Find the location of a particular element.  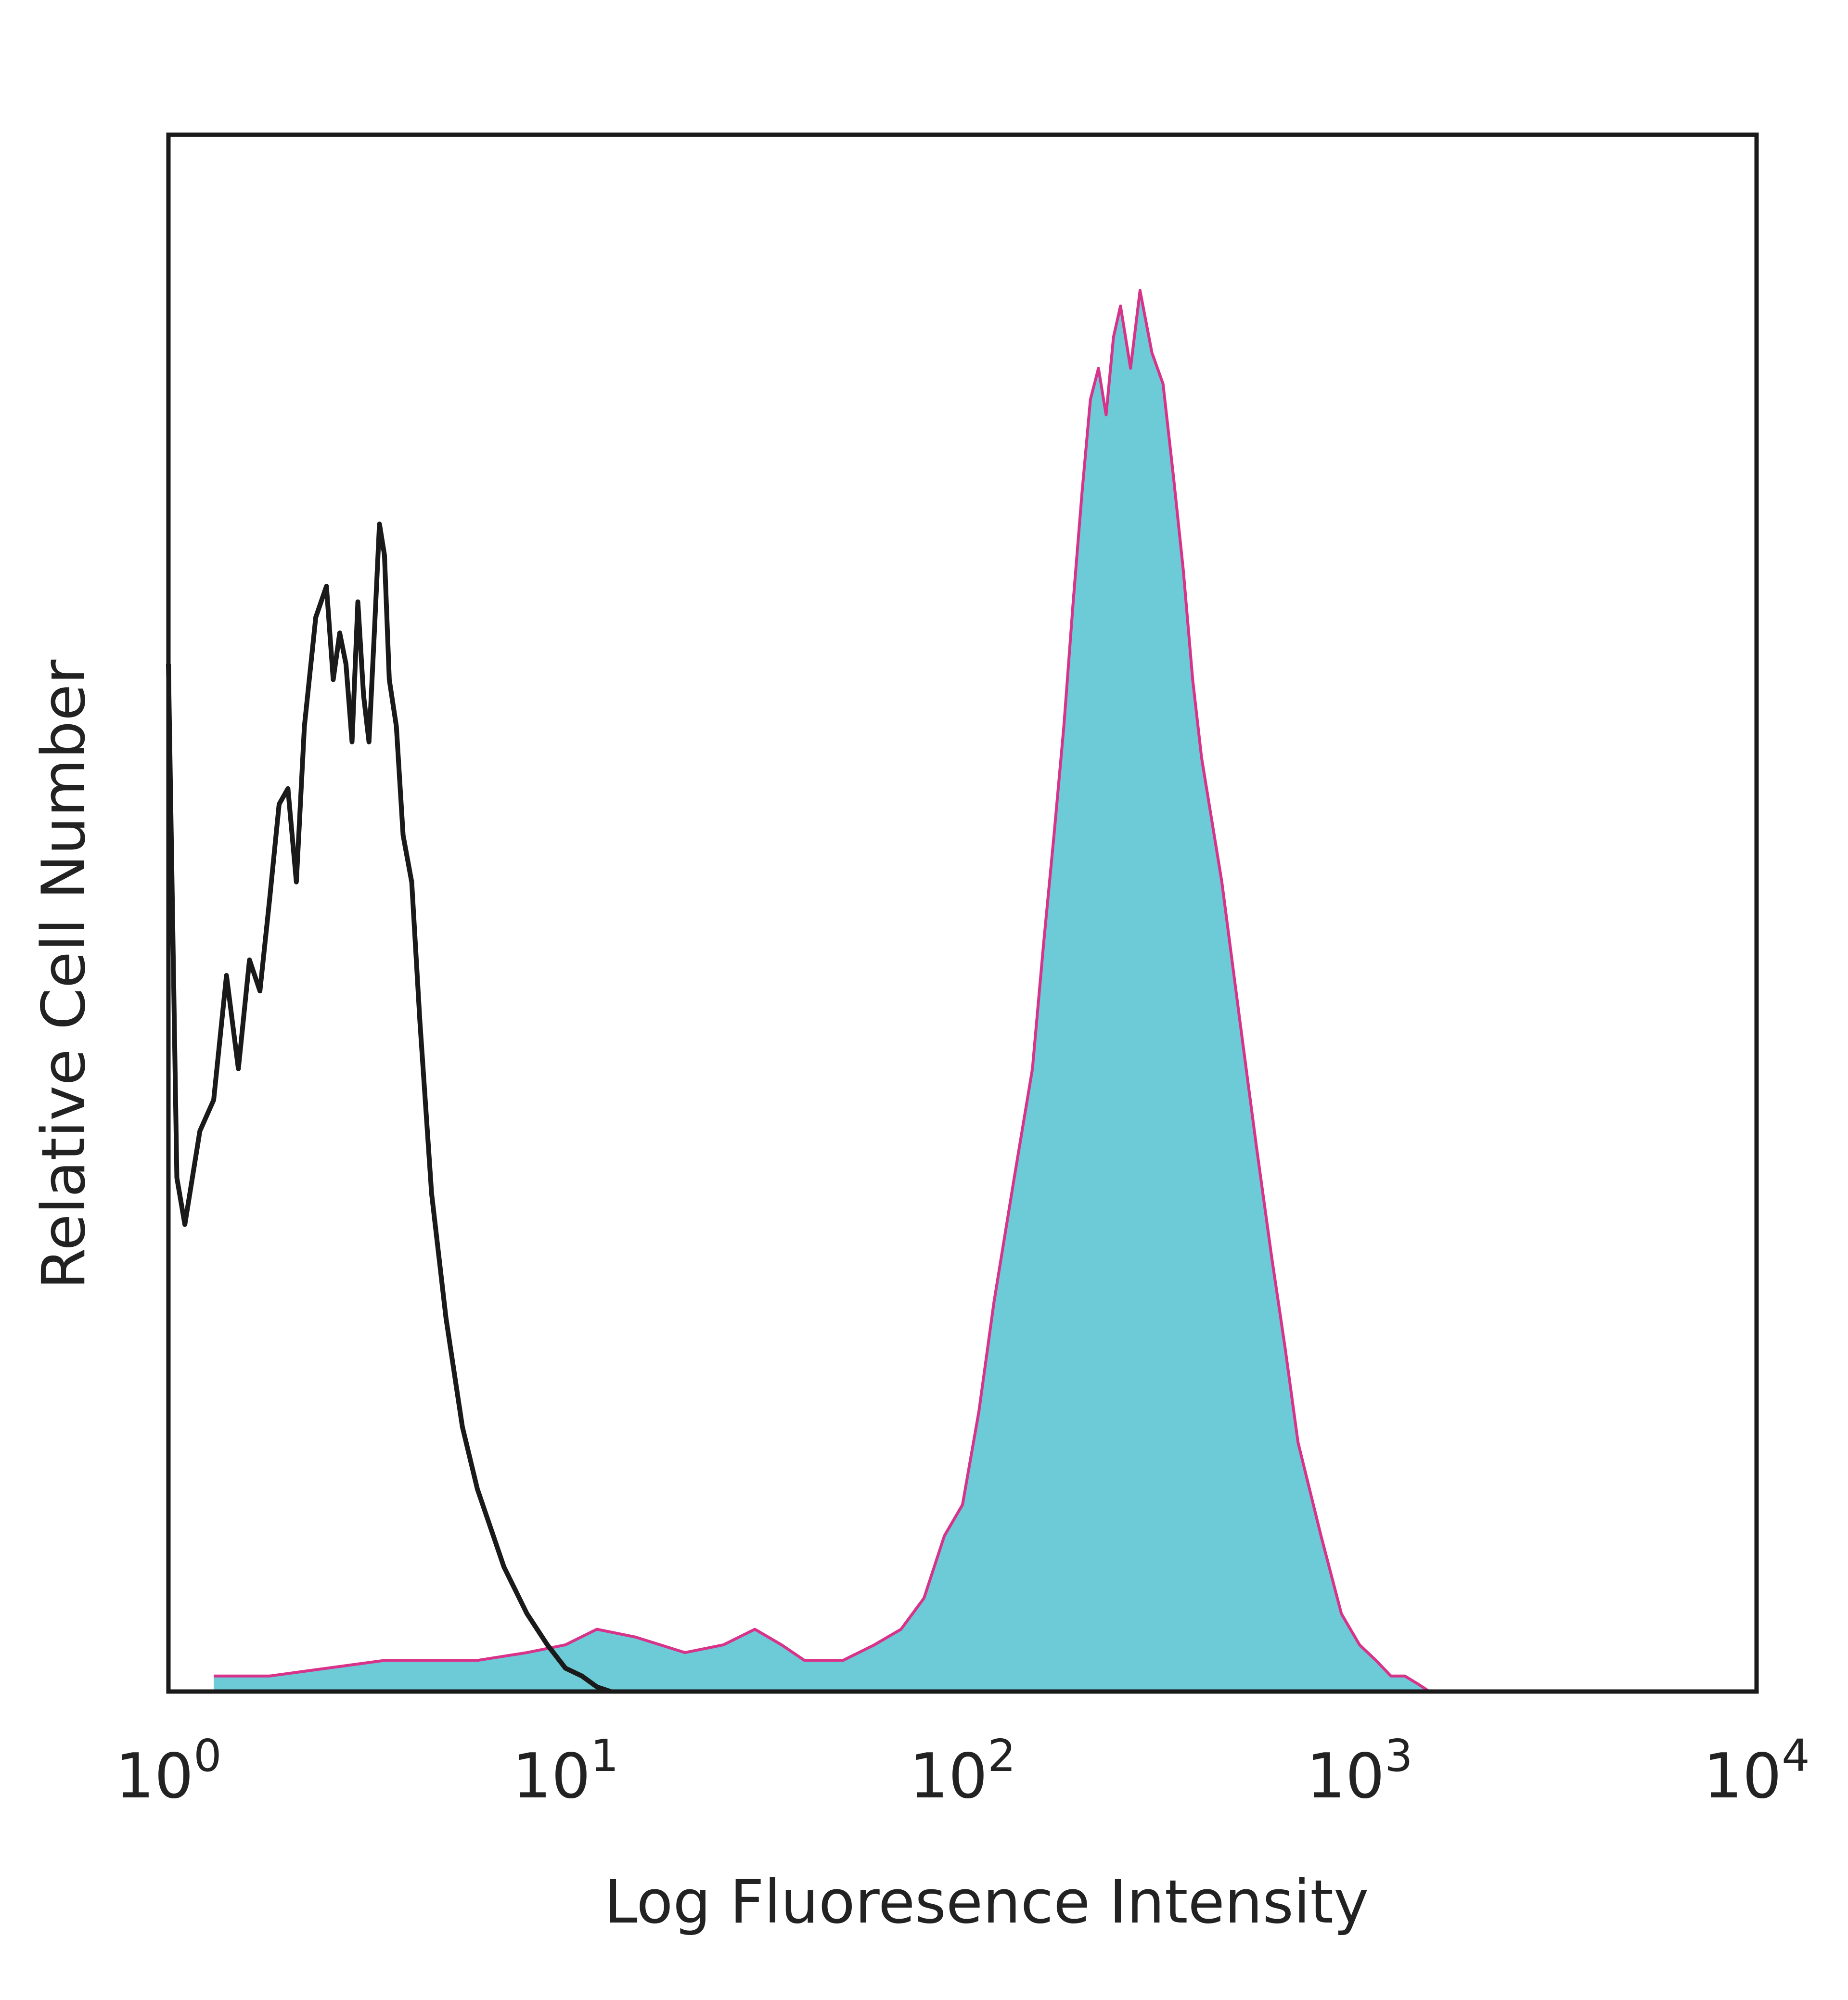

x-tick-label: 10³ is located at coordinates (1359, 1771).